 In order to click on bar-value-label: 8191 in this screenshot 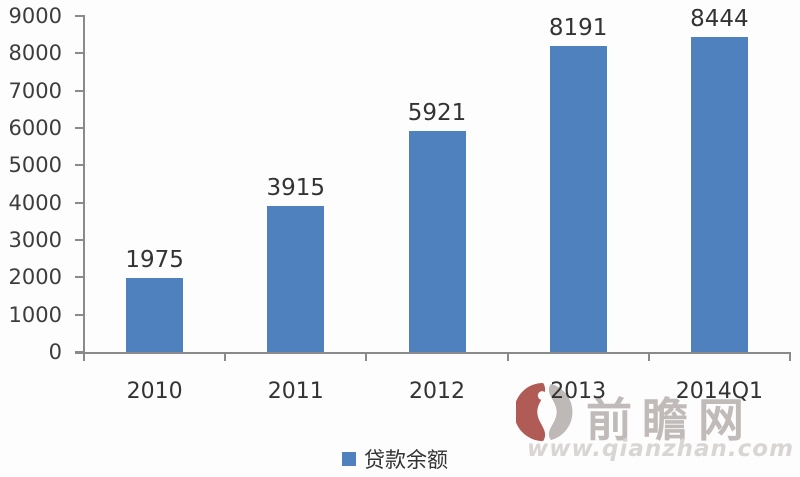, I will do `click(578, 28)`.